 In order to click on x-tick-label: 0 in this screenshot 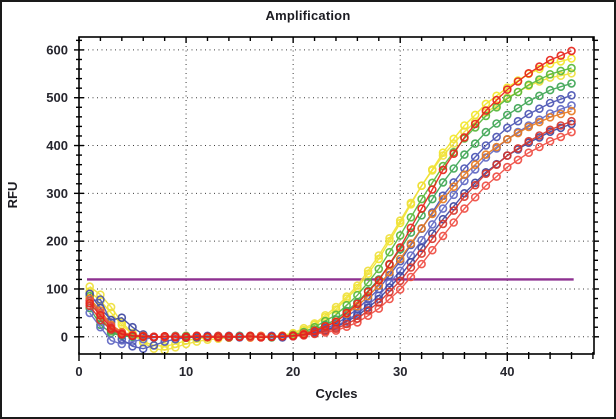, I will do `click(78, 371)`.